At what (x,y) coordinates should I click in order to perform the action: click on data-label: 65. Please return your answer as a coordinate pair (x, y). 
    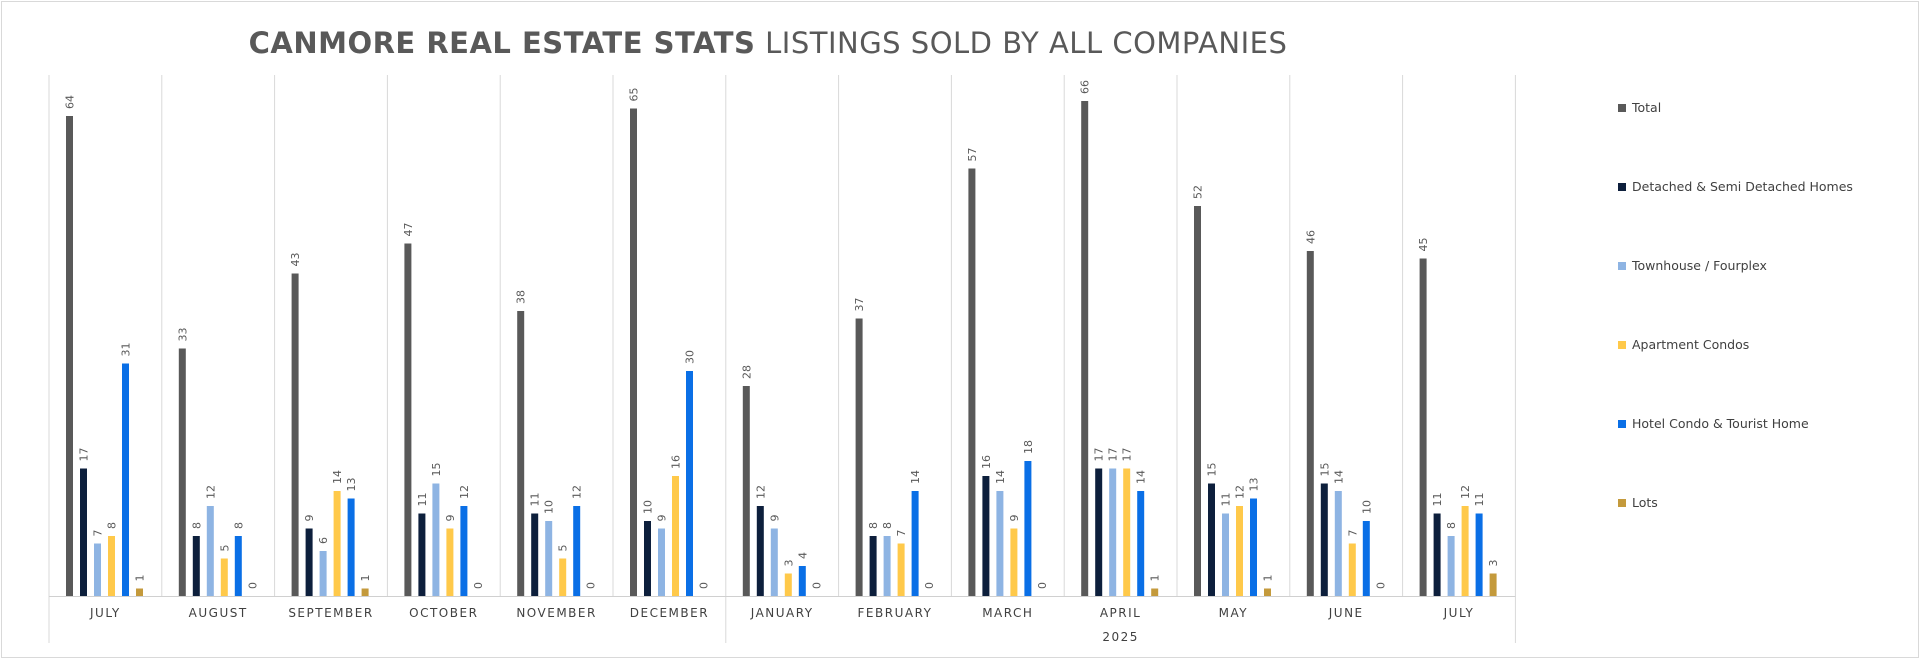
    Looking at the image, I should click on (634, 95).